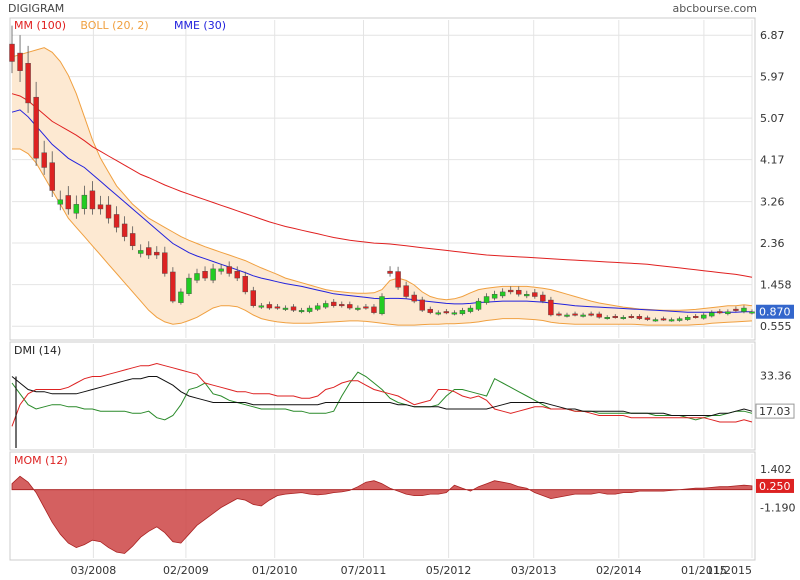 The width and height of the screenshot is (800, 580). Describe the element at coordinates (772, 243) in the screenshot. I see `price-y-tick: 2.36` at that location.